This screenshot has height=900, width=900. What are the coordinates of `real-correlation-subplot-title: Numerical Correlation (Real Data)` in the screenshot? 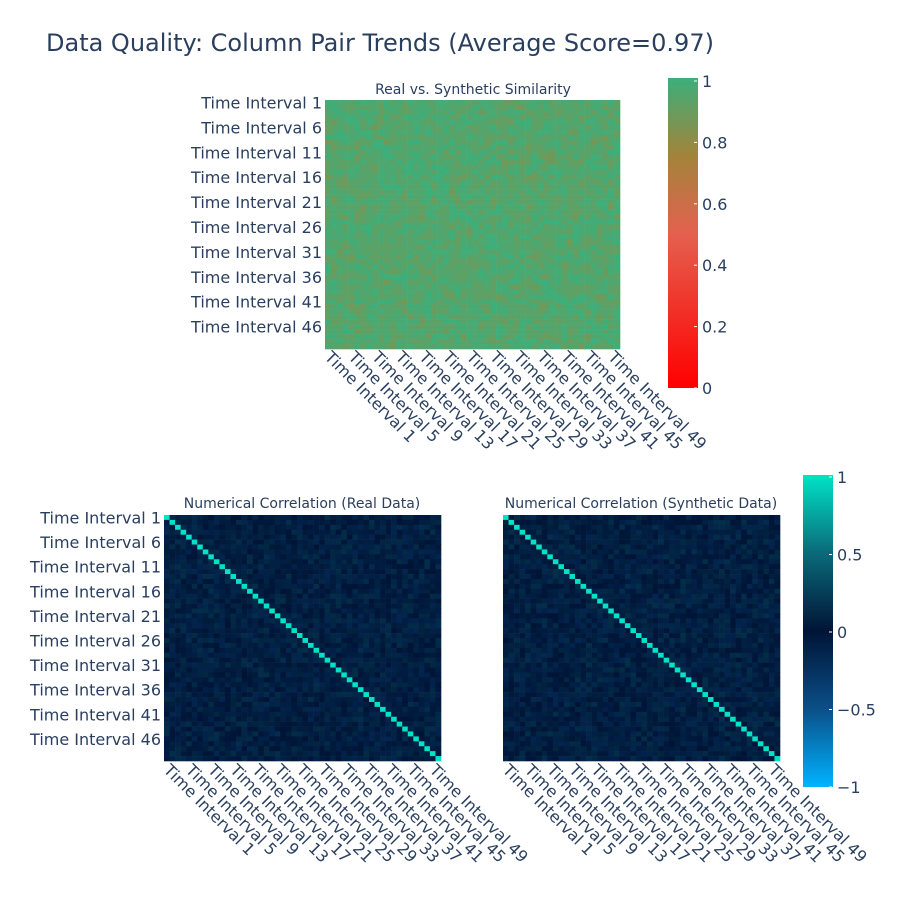 It's located at (302, 504).